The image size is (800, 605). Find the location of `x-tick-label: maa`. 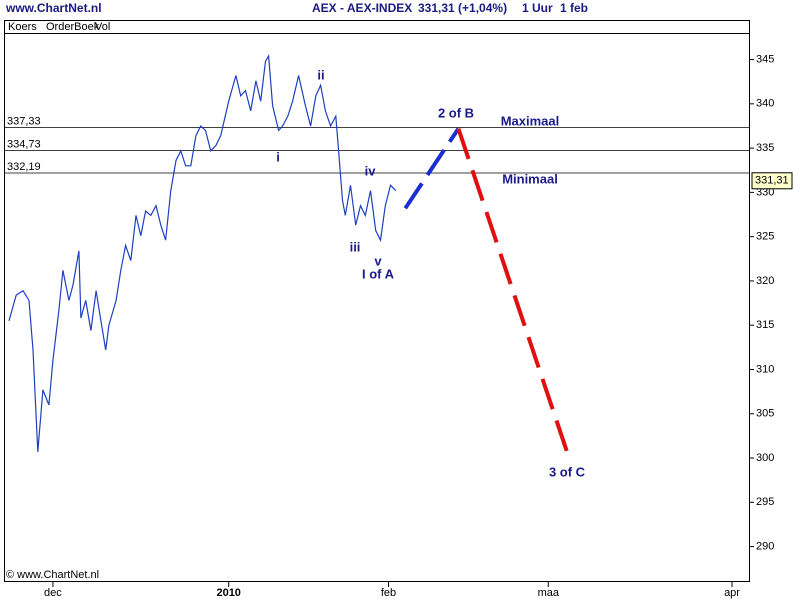

x-tick-label: maa is located at coordinates (549, 593).